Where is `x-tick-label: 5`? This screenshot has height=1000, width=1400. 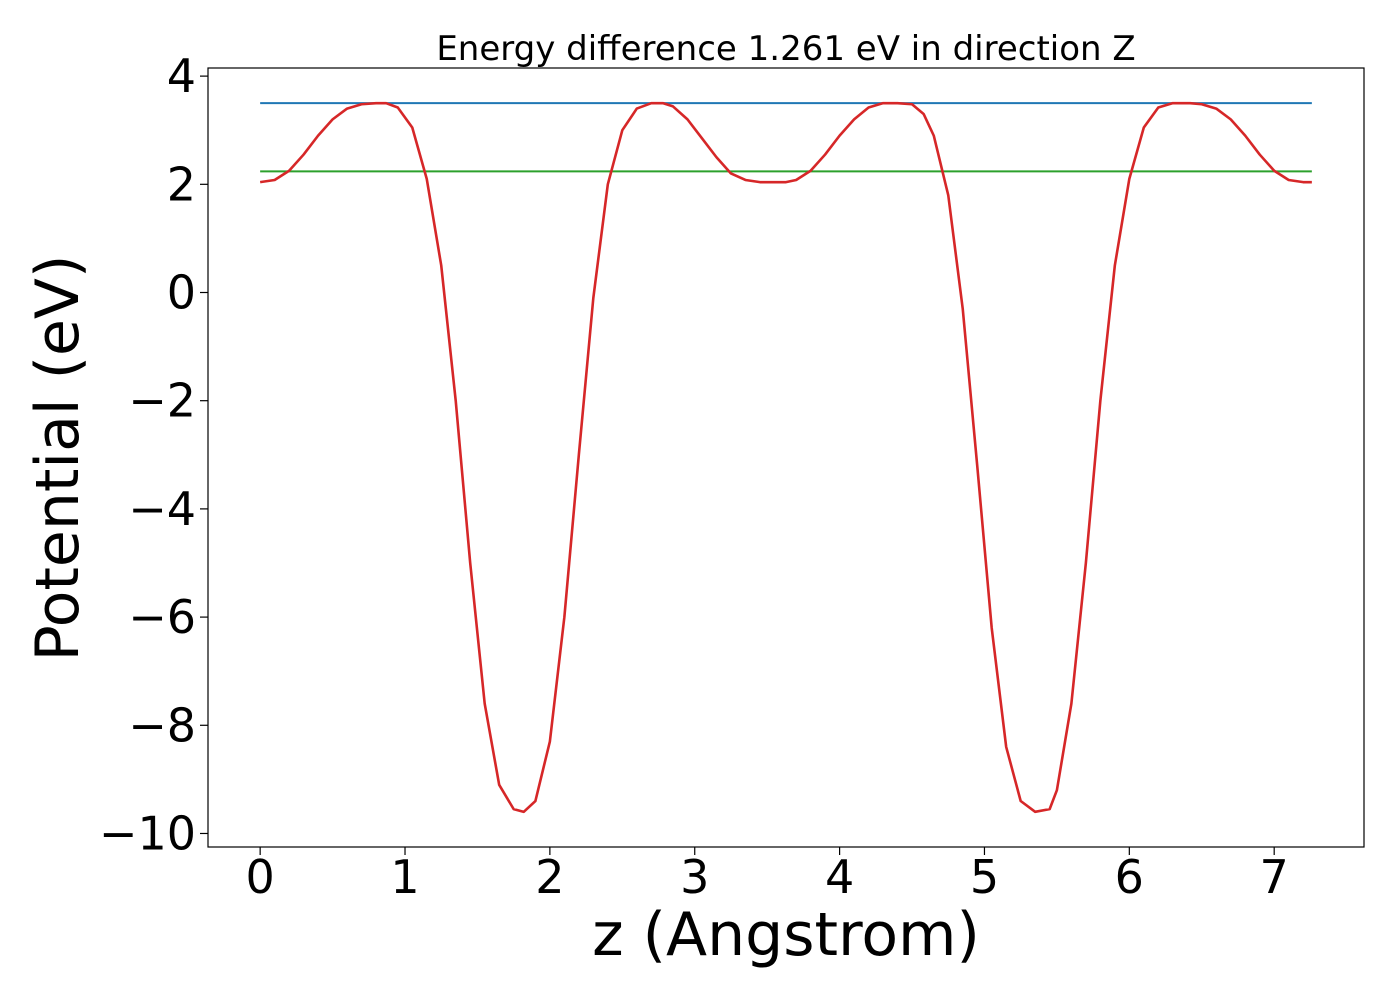
x-tick-label: 5 is located at coordinates (984, 877).